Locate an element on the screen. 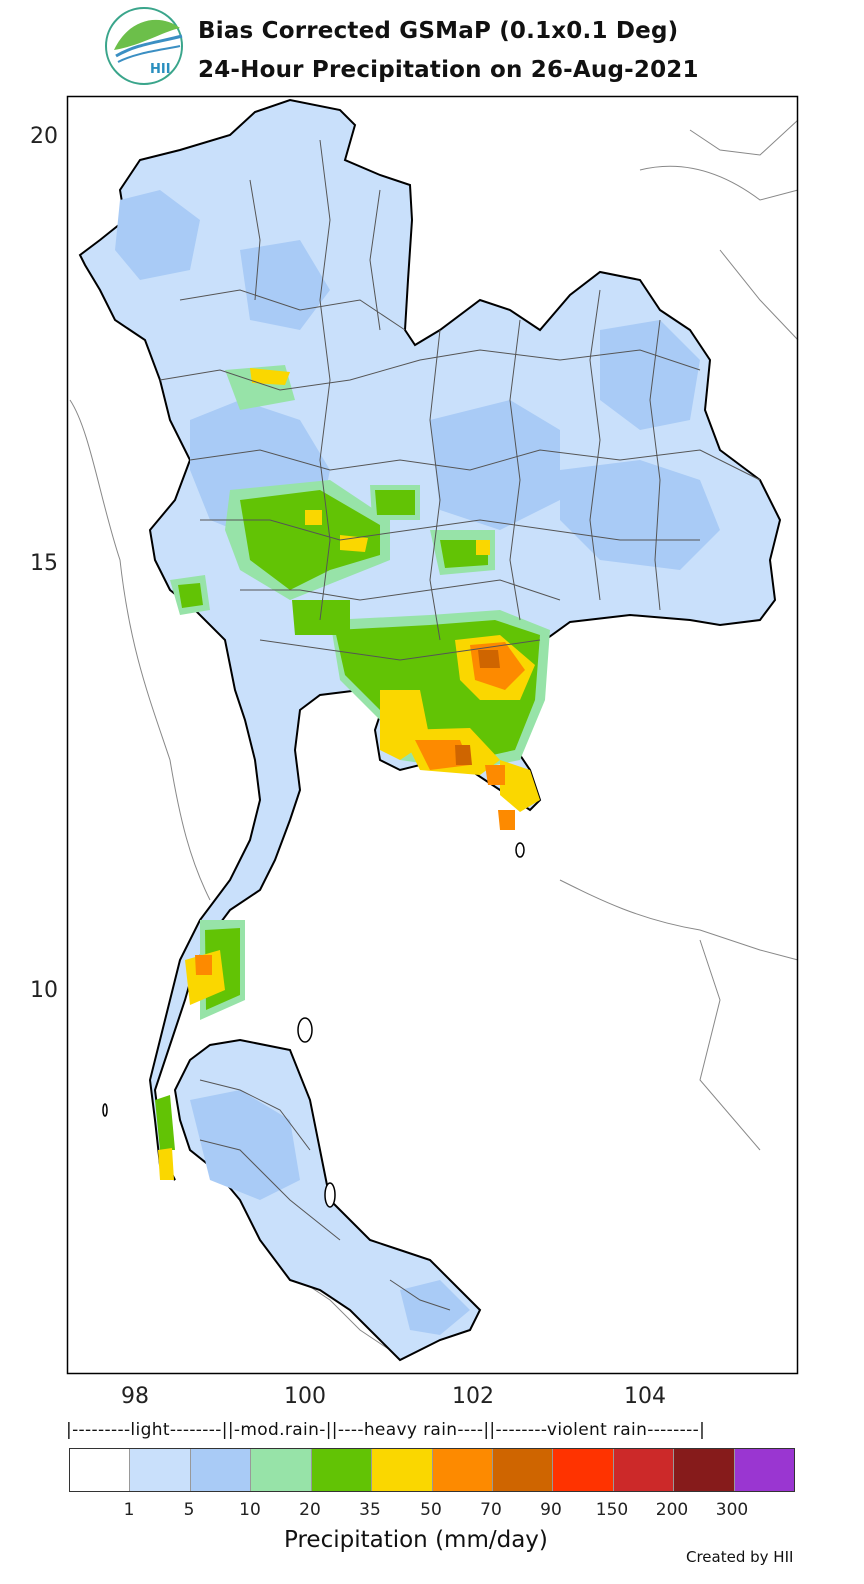 This screenshot has width=864, height=1584. y-tick-20: 20 is located at coordinates (44, 136).